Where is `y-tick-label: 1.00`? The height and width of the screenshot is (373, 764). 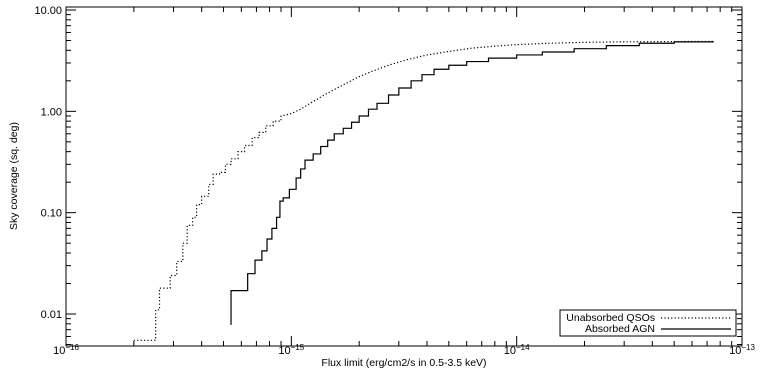 y-tick-label: 1.00 is located at coordinates (51, 112).